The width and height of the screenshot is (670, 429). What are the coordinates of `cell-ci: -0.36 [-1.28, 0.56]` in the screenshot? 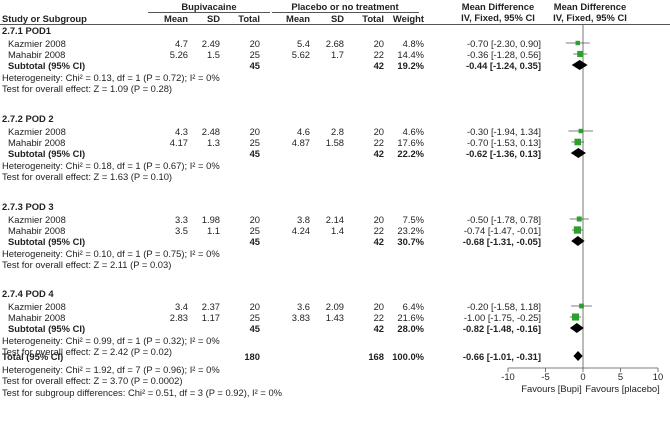 It's located at (503, 54).